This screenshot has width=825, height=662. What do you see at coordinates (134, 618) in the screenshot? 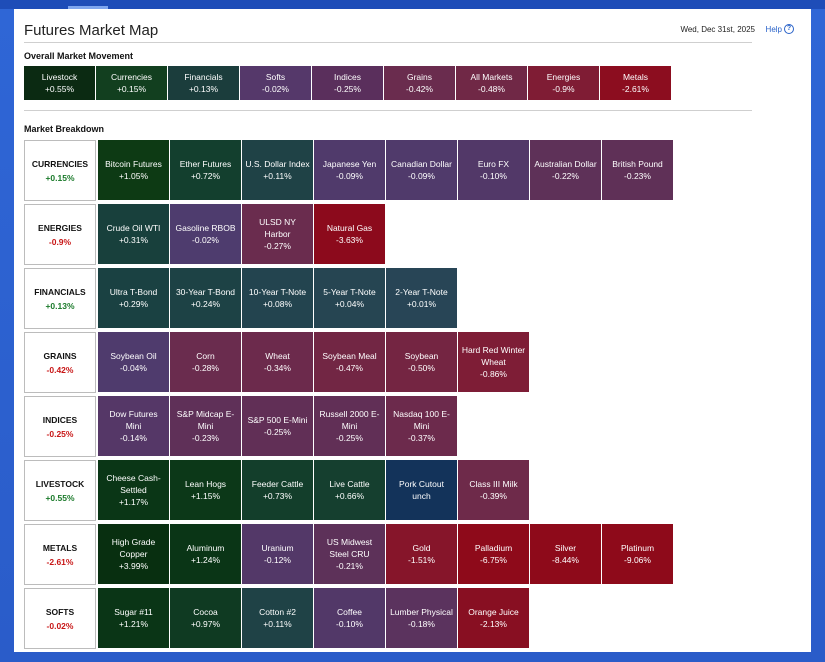
I see `tile-sugar-11: Sugar #11 +1.21%` at bounding box center [134, 618].